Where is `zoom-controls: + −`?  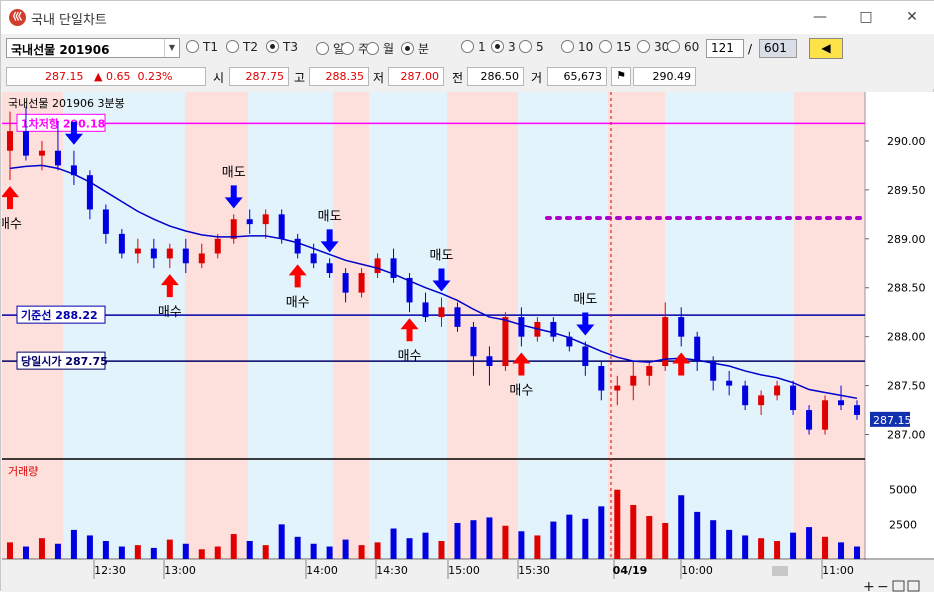 zoom-controls: + − is located at coordinates (891, 587).